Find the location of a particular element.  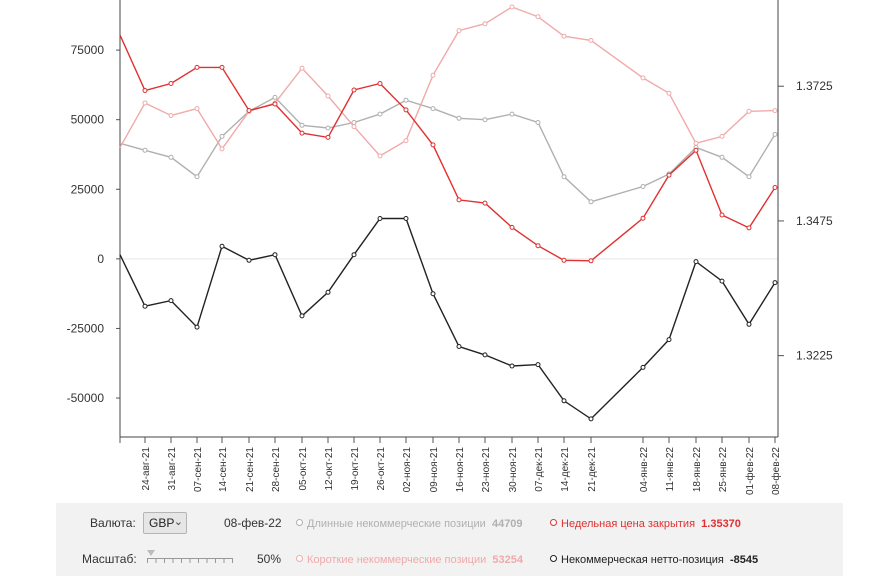

x-tick-label: 18-янв-22 is located at coordinates (697, 470).